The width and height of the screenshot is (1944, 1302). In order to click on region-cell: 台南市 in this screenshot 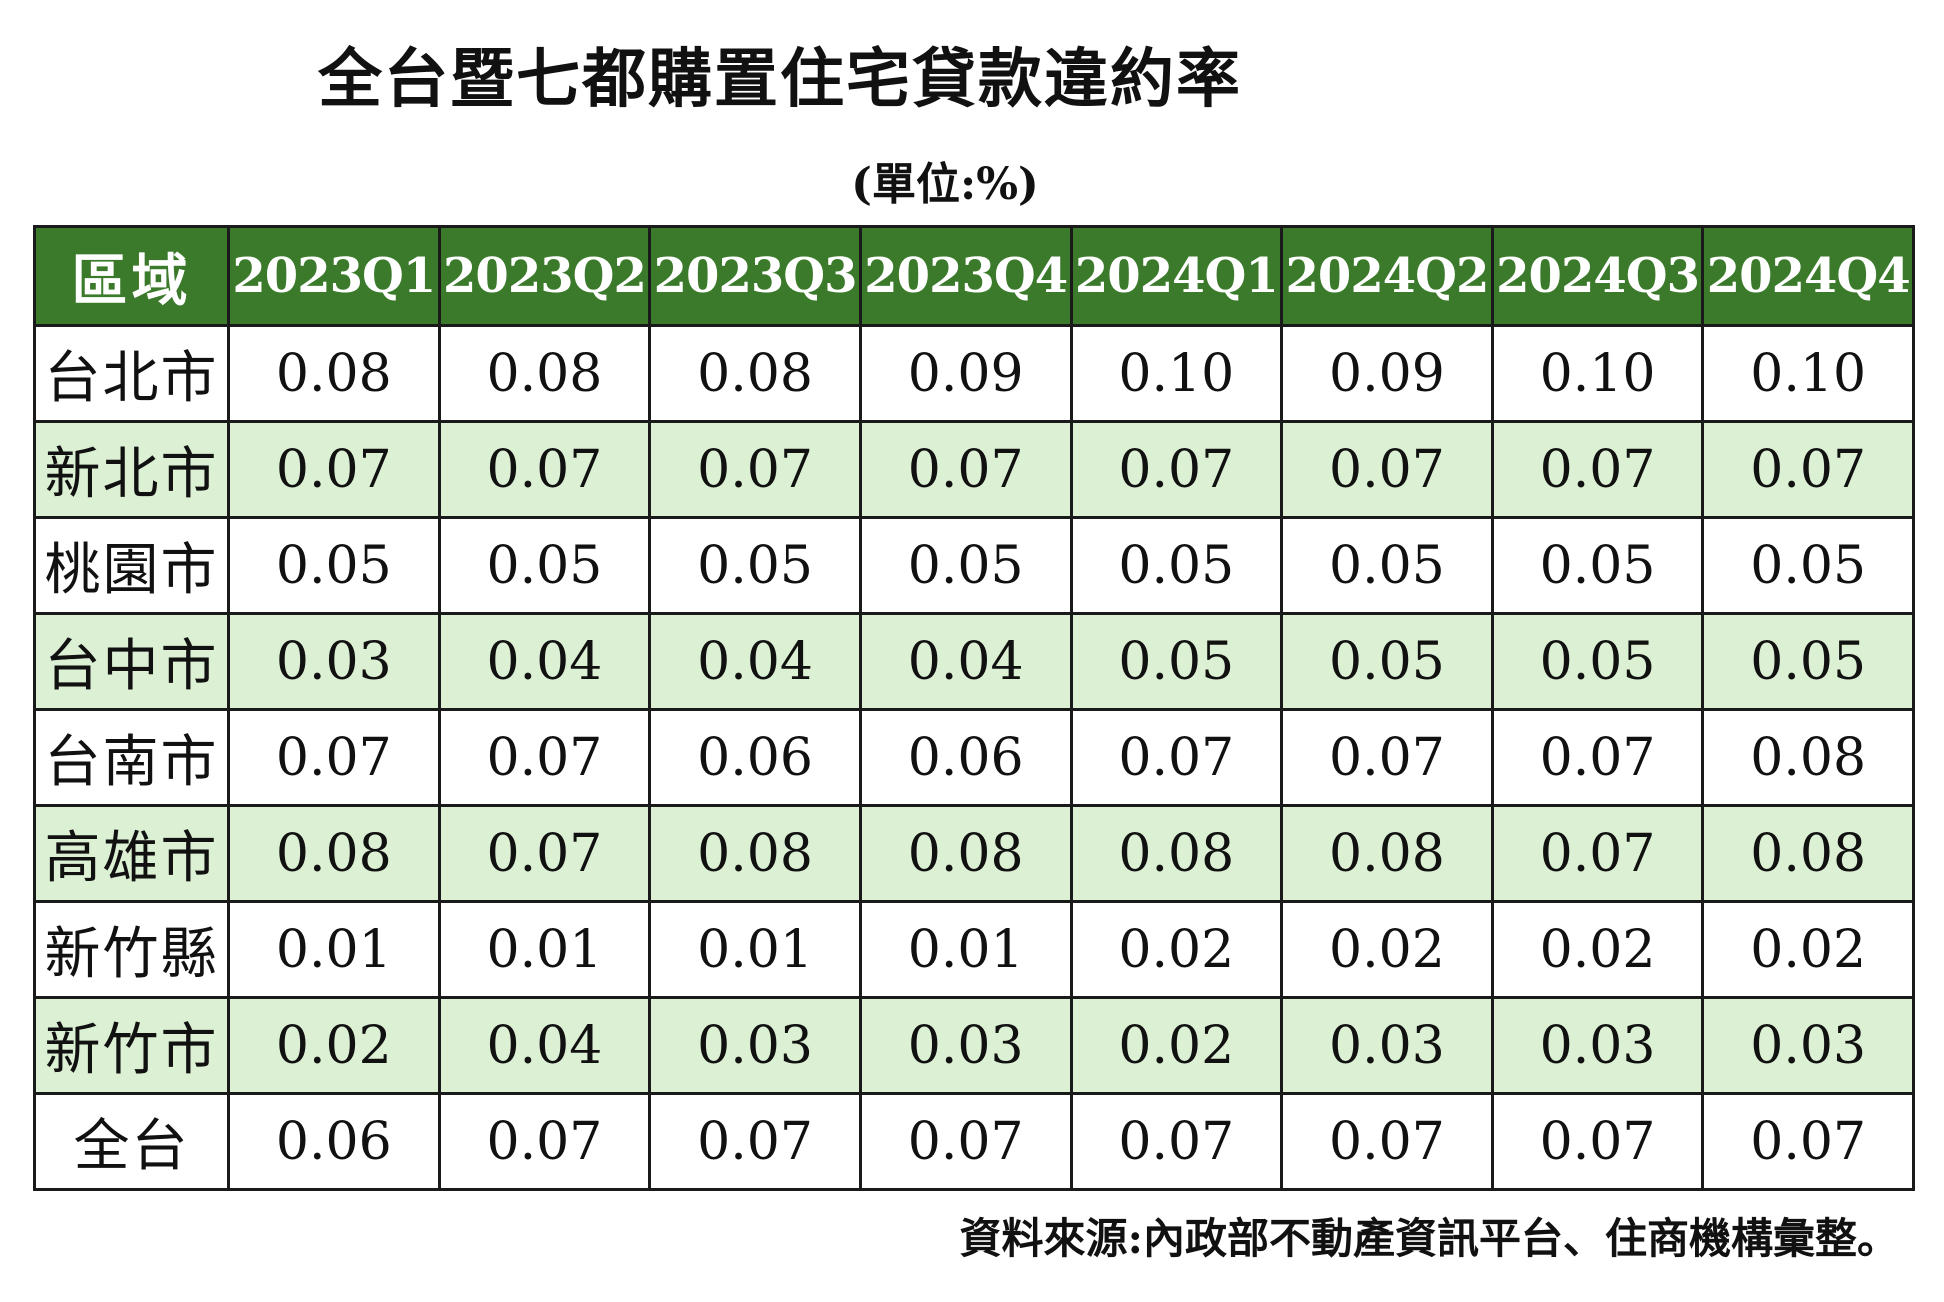, I will do `click(131, 757)`.